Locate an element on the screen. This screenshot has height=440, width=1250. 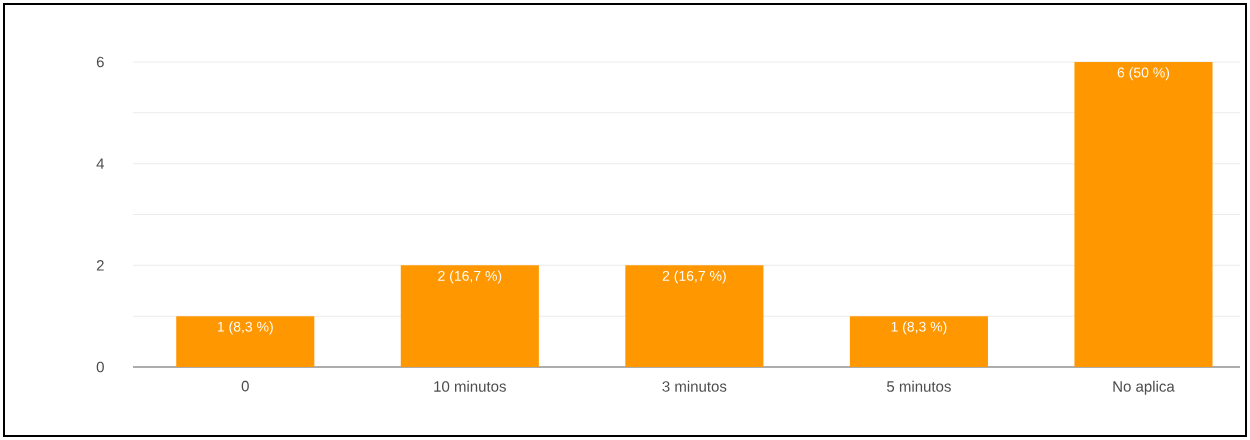
x-tick-label: 5 minutos is located at coordinates (919, 386).